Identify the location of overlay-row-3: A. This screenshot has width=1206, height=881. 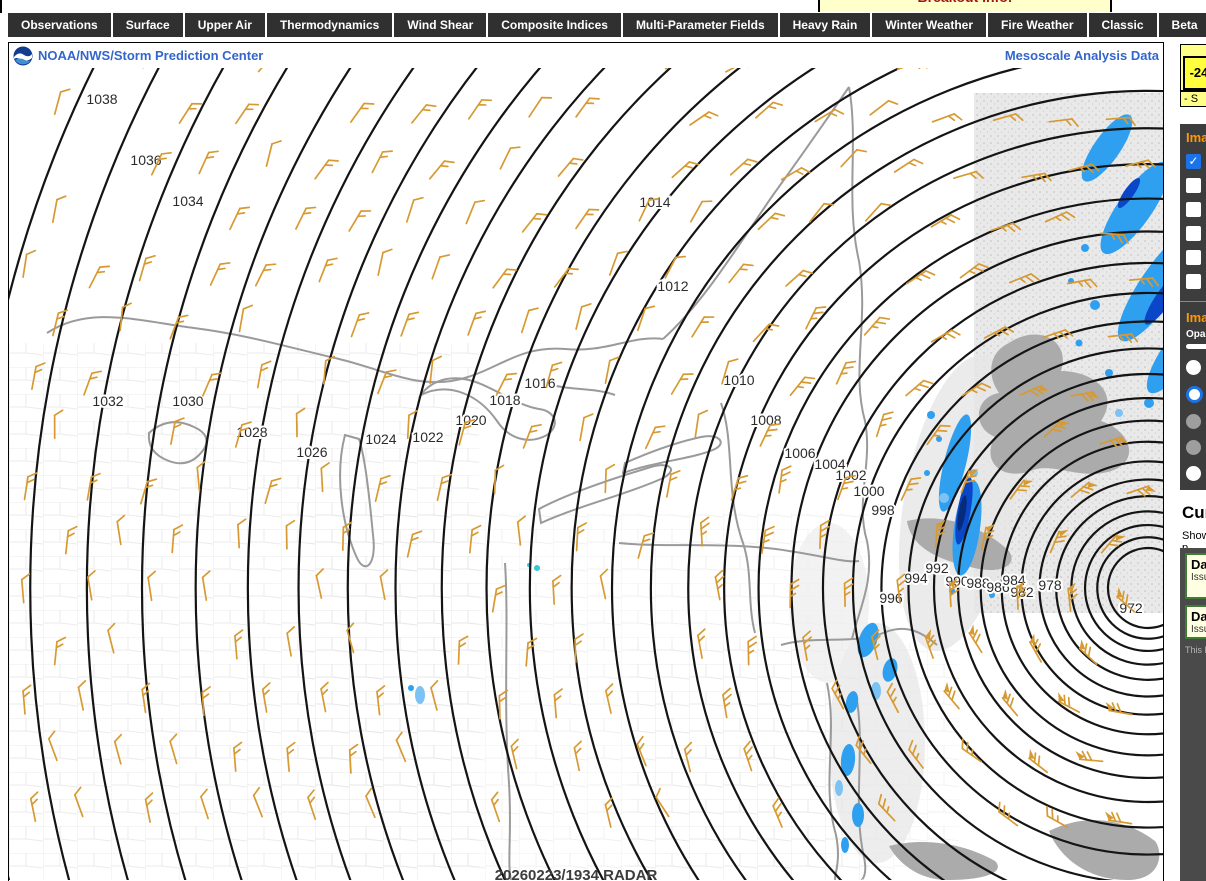
(1196, 233).